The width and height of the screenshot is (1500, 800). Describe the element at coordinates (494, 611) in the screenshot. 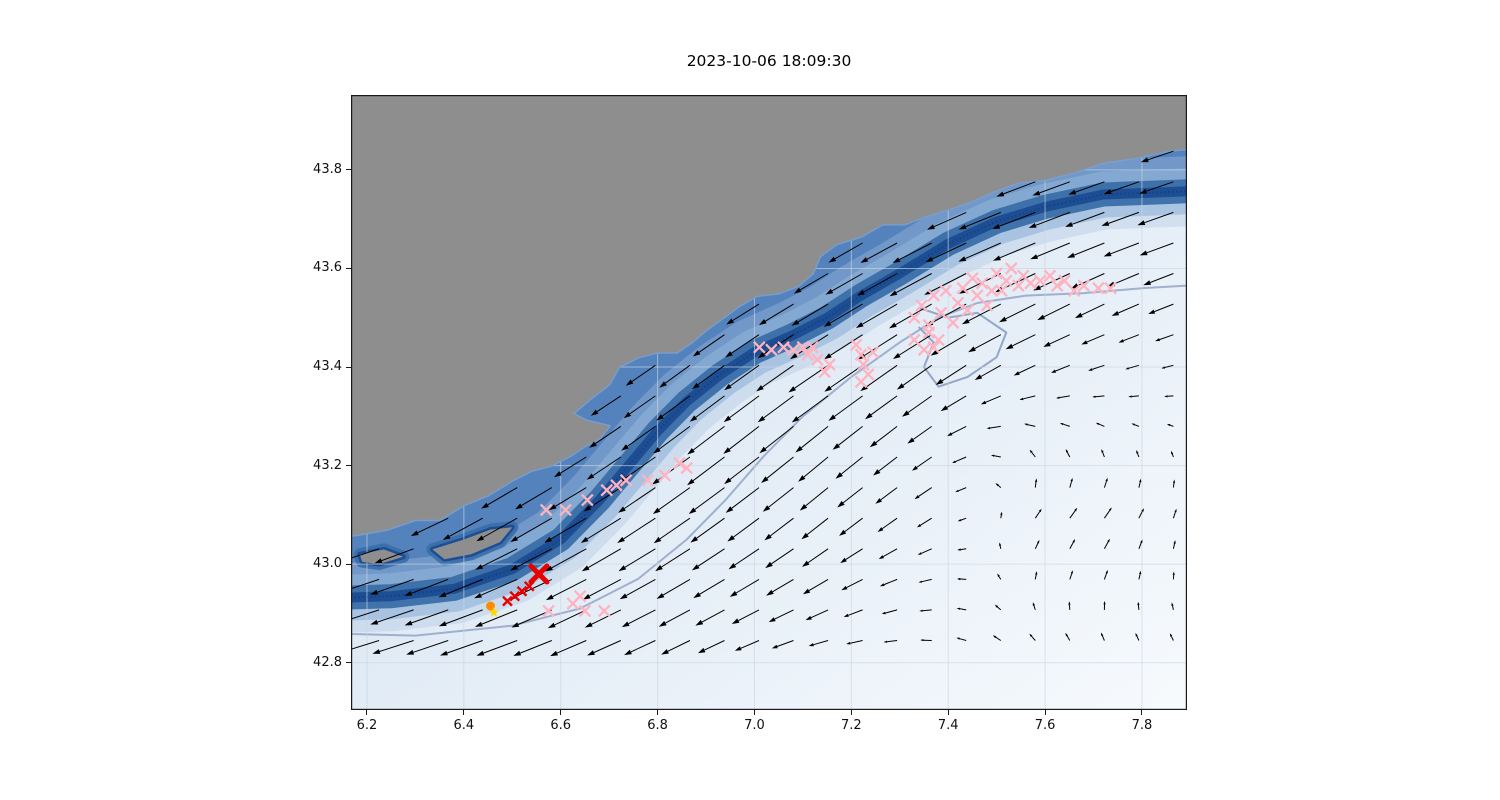

I see `yellow-marker` at that location.